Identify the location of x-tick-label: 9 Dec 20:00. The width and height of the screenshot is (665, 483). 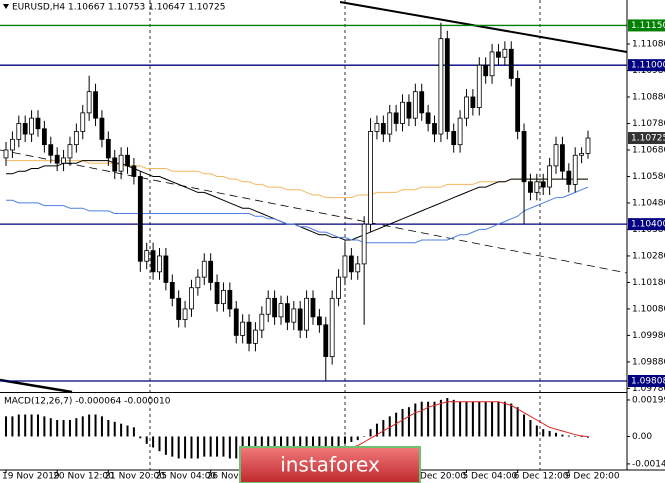
(592, 477).